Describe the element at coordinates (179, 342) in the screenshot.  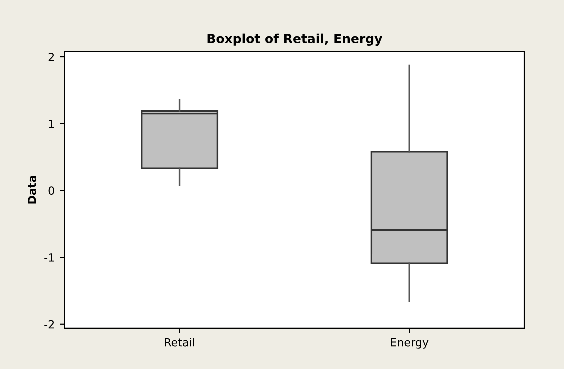
I see `x-tick-label: Retail` at that location.